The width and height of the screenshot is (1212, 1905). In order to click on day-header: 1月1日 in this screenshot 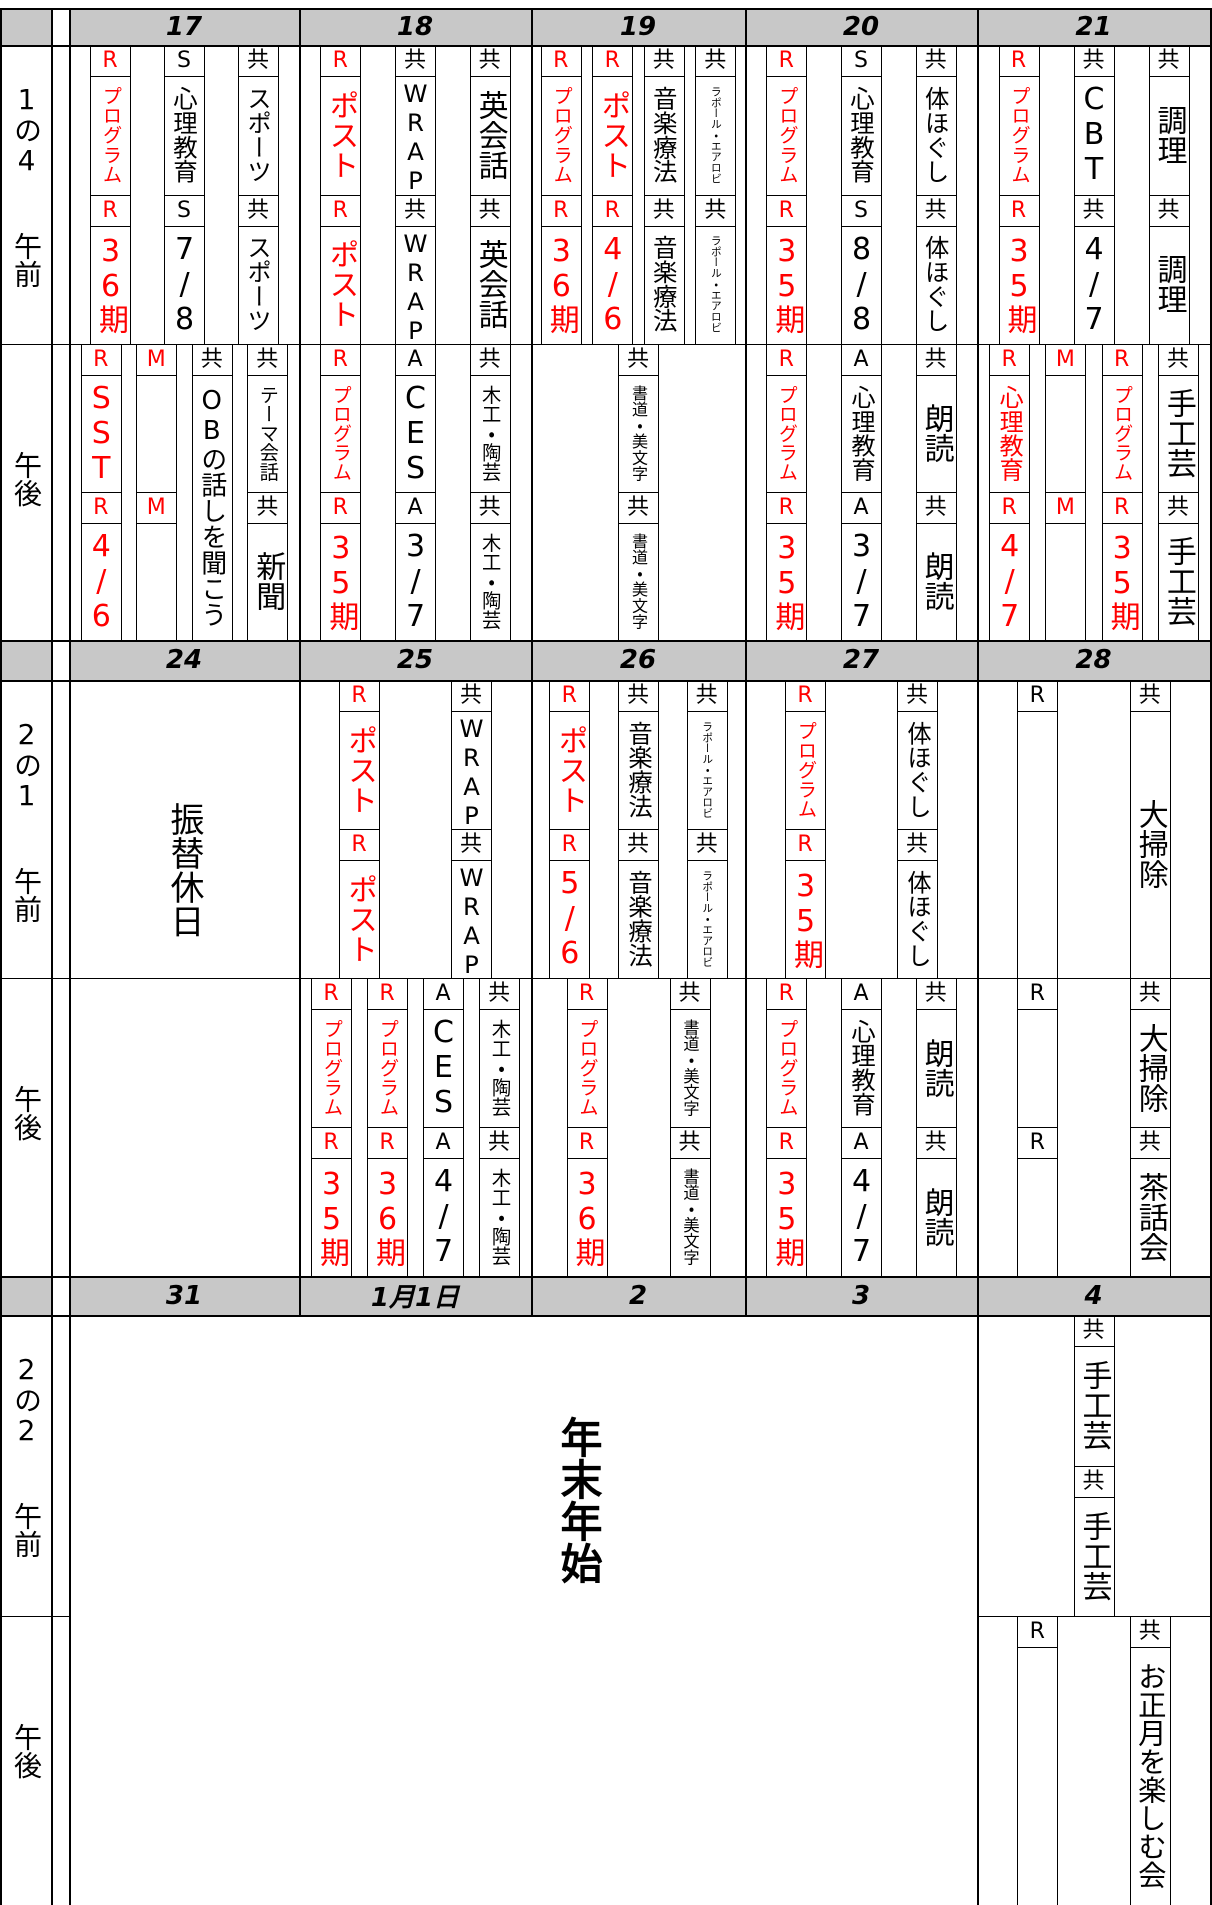, I will do `click(415, 1298)`.